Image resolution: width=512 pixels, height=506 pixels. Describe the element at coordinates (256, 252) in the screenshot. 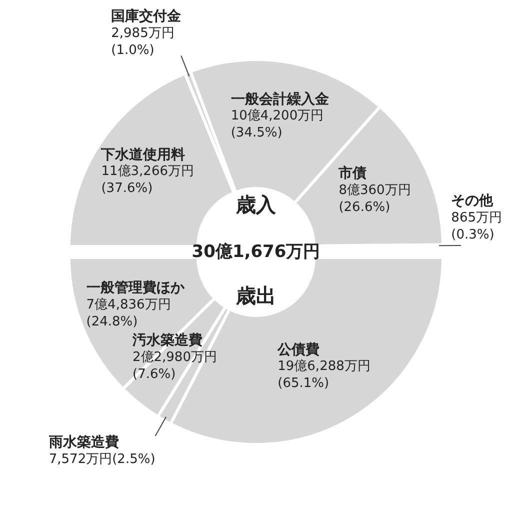

I see `text: 30億1,676万円` at that location.